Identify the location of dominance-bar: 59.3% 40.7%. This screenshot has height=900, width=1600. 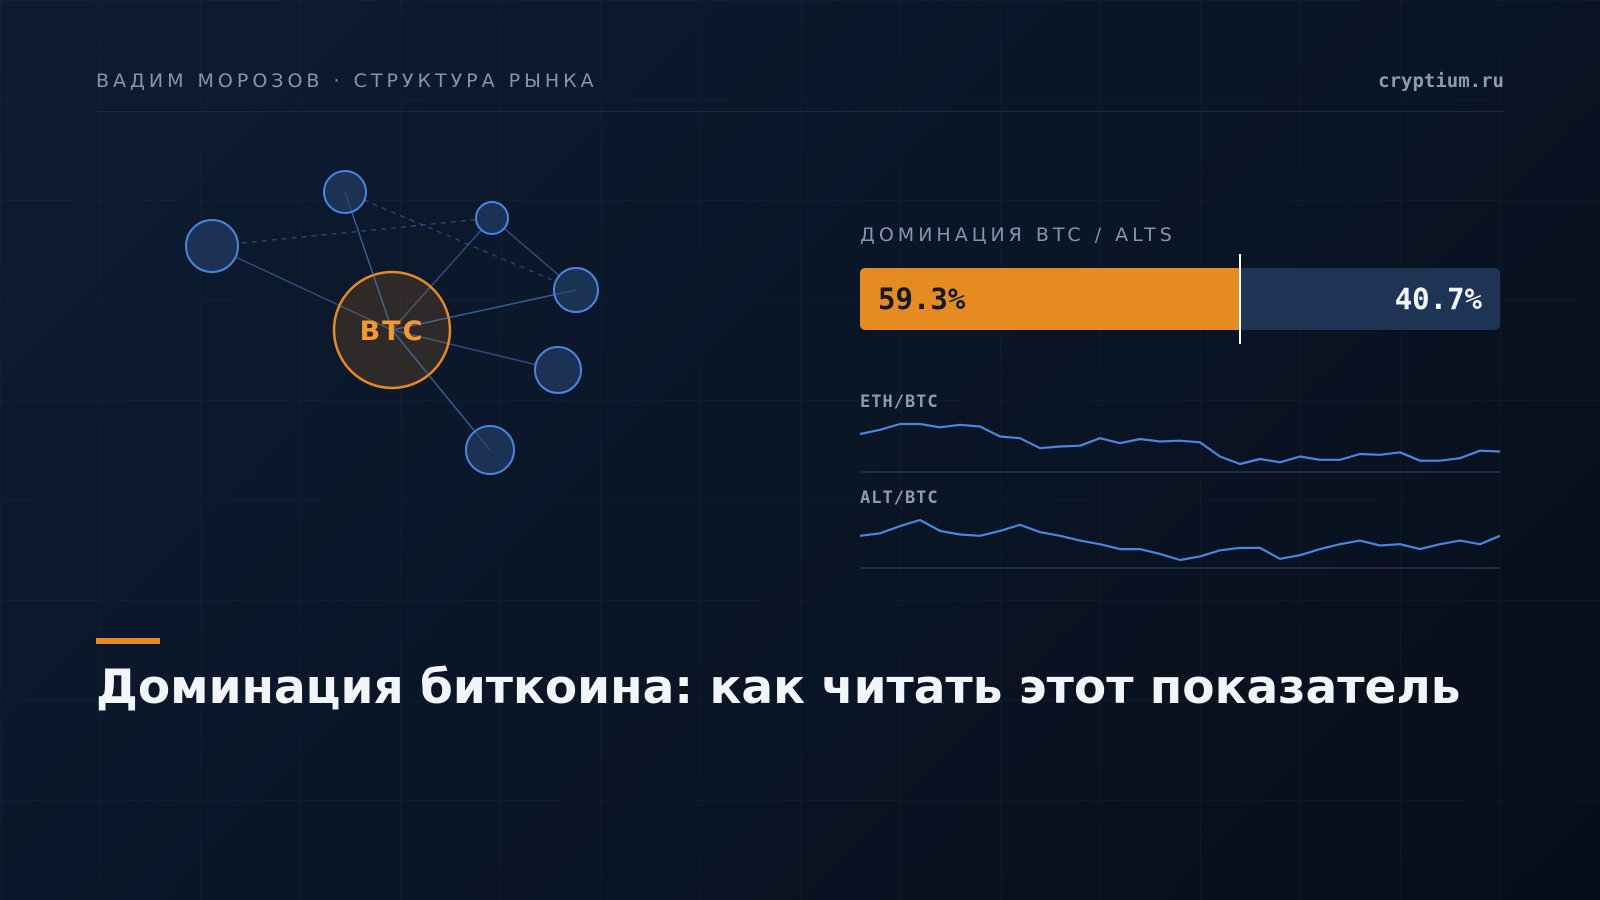
(1180, 299).